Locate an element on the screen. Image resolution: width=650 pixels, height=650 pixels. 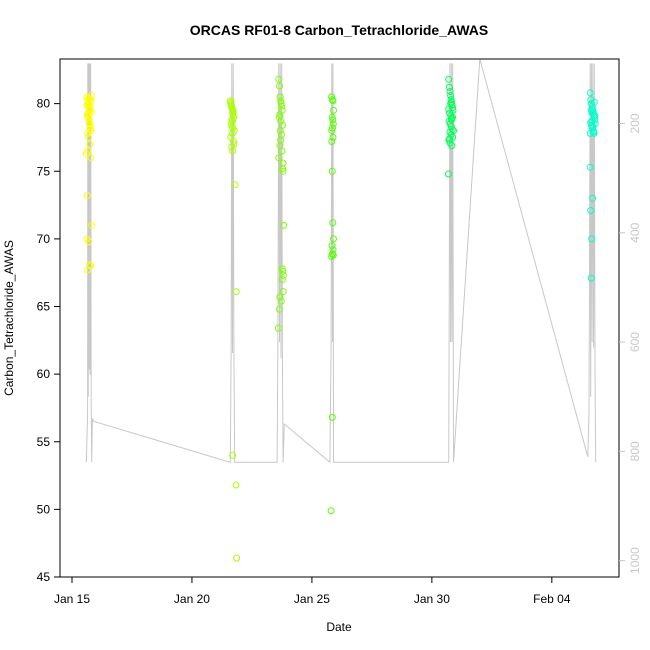
x-tick-label: Jan 25 is located at coordinates (312, 599).